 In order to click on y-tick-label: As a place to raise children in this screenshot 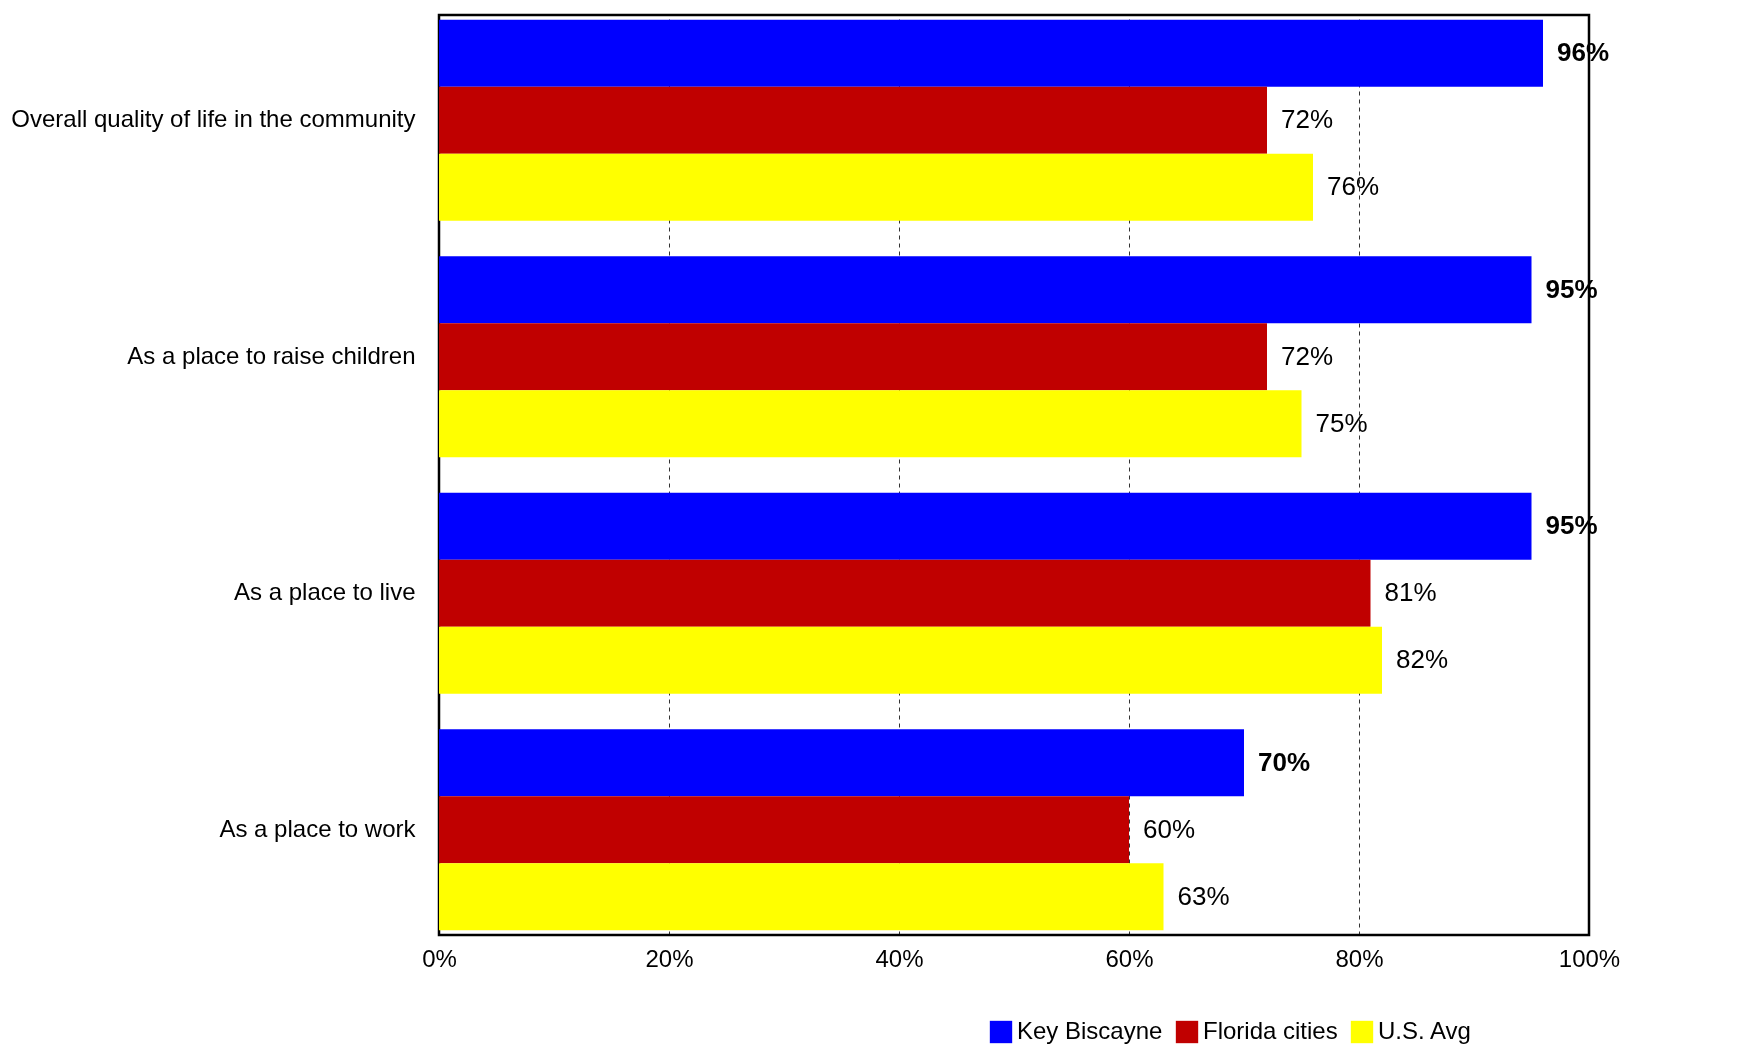, I will do `click(271, 355)`.